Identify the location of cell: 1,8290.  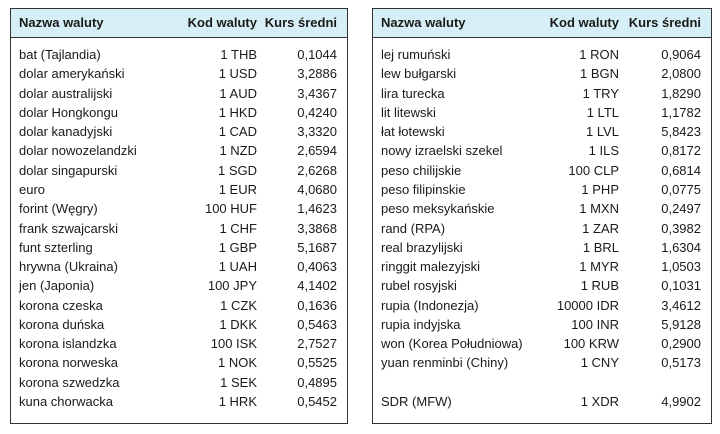
(681, 93).